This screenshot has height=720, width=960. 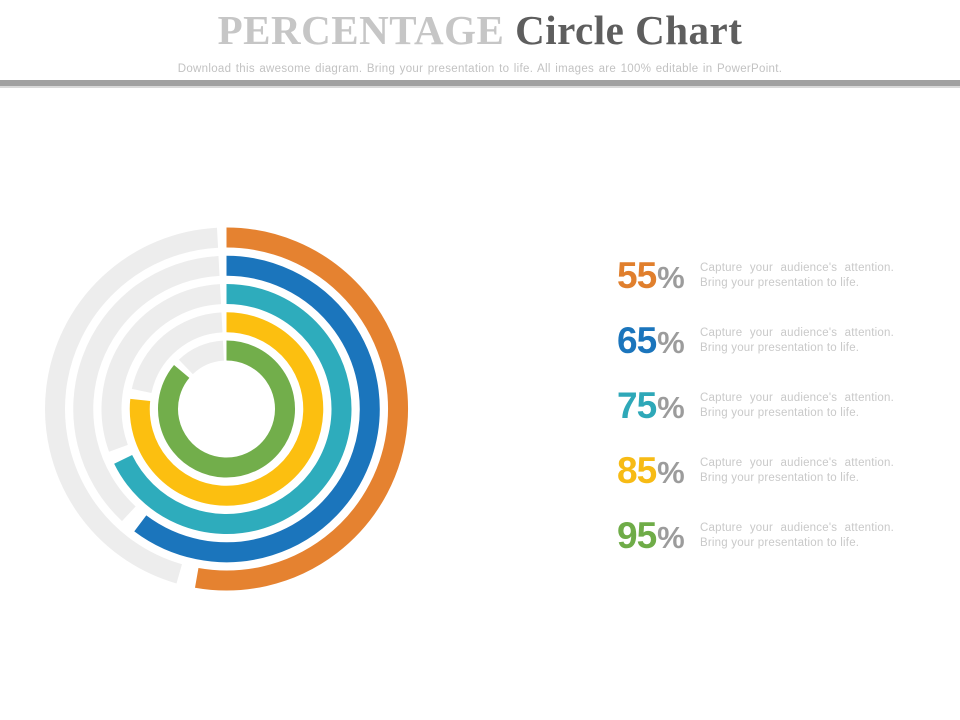 I want to click on page-title: PERCENTAGE Circle Chart, so click(x=480, y=30).